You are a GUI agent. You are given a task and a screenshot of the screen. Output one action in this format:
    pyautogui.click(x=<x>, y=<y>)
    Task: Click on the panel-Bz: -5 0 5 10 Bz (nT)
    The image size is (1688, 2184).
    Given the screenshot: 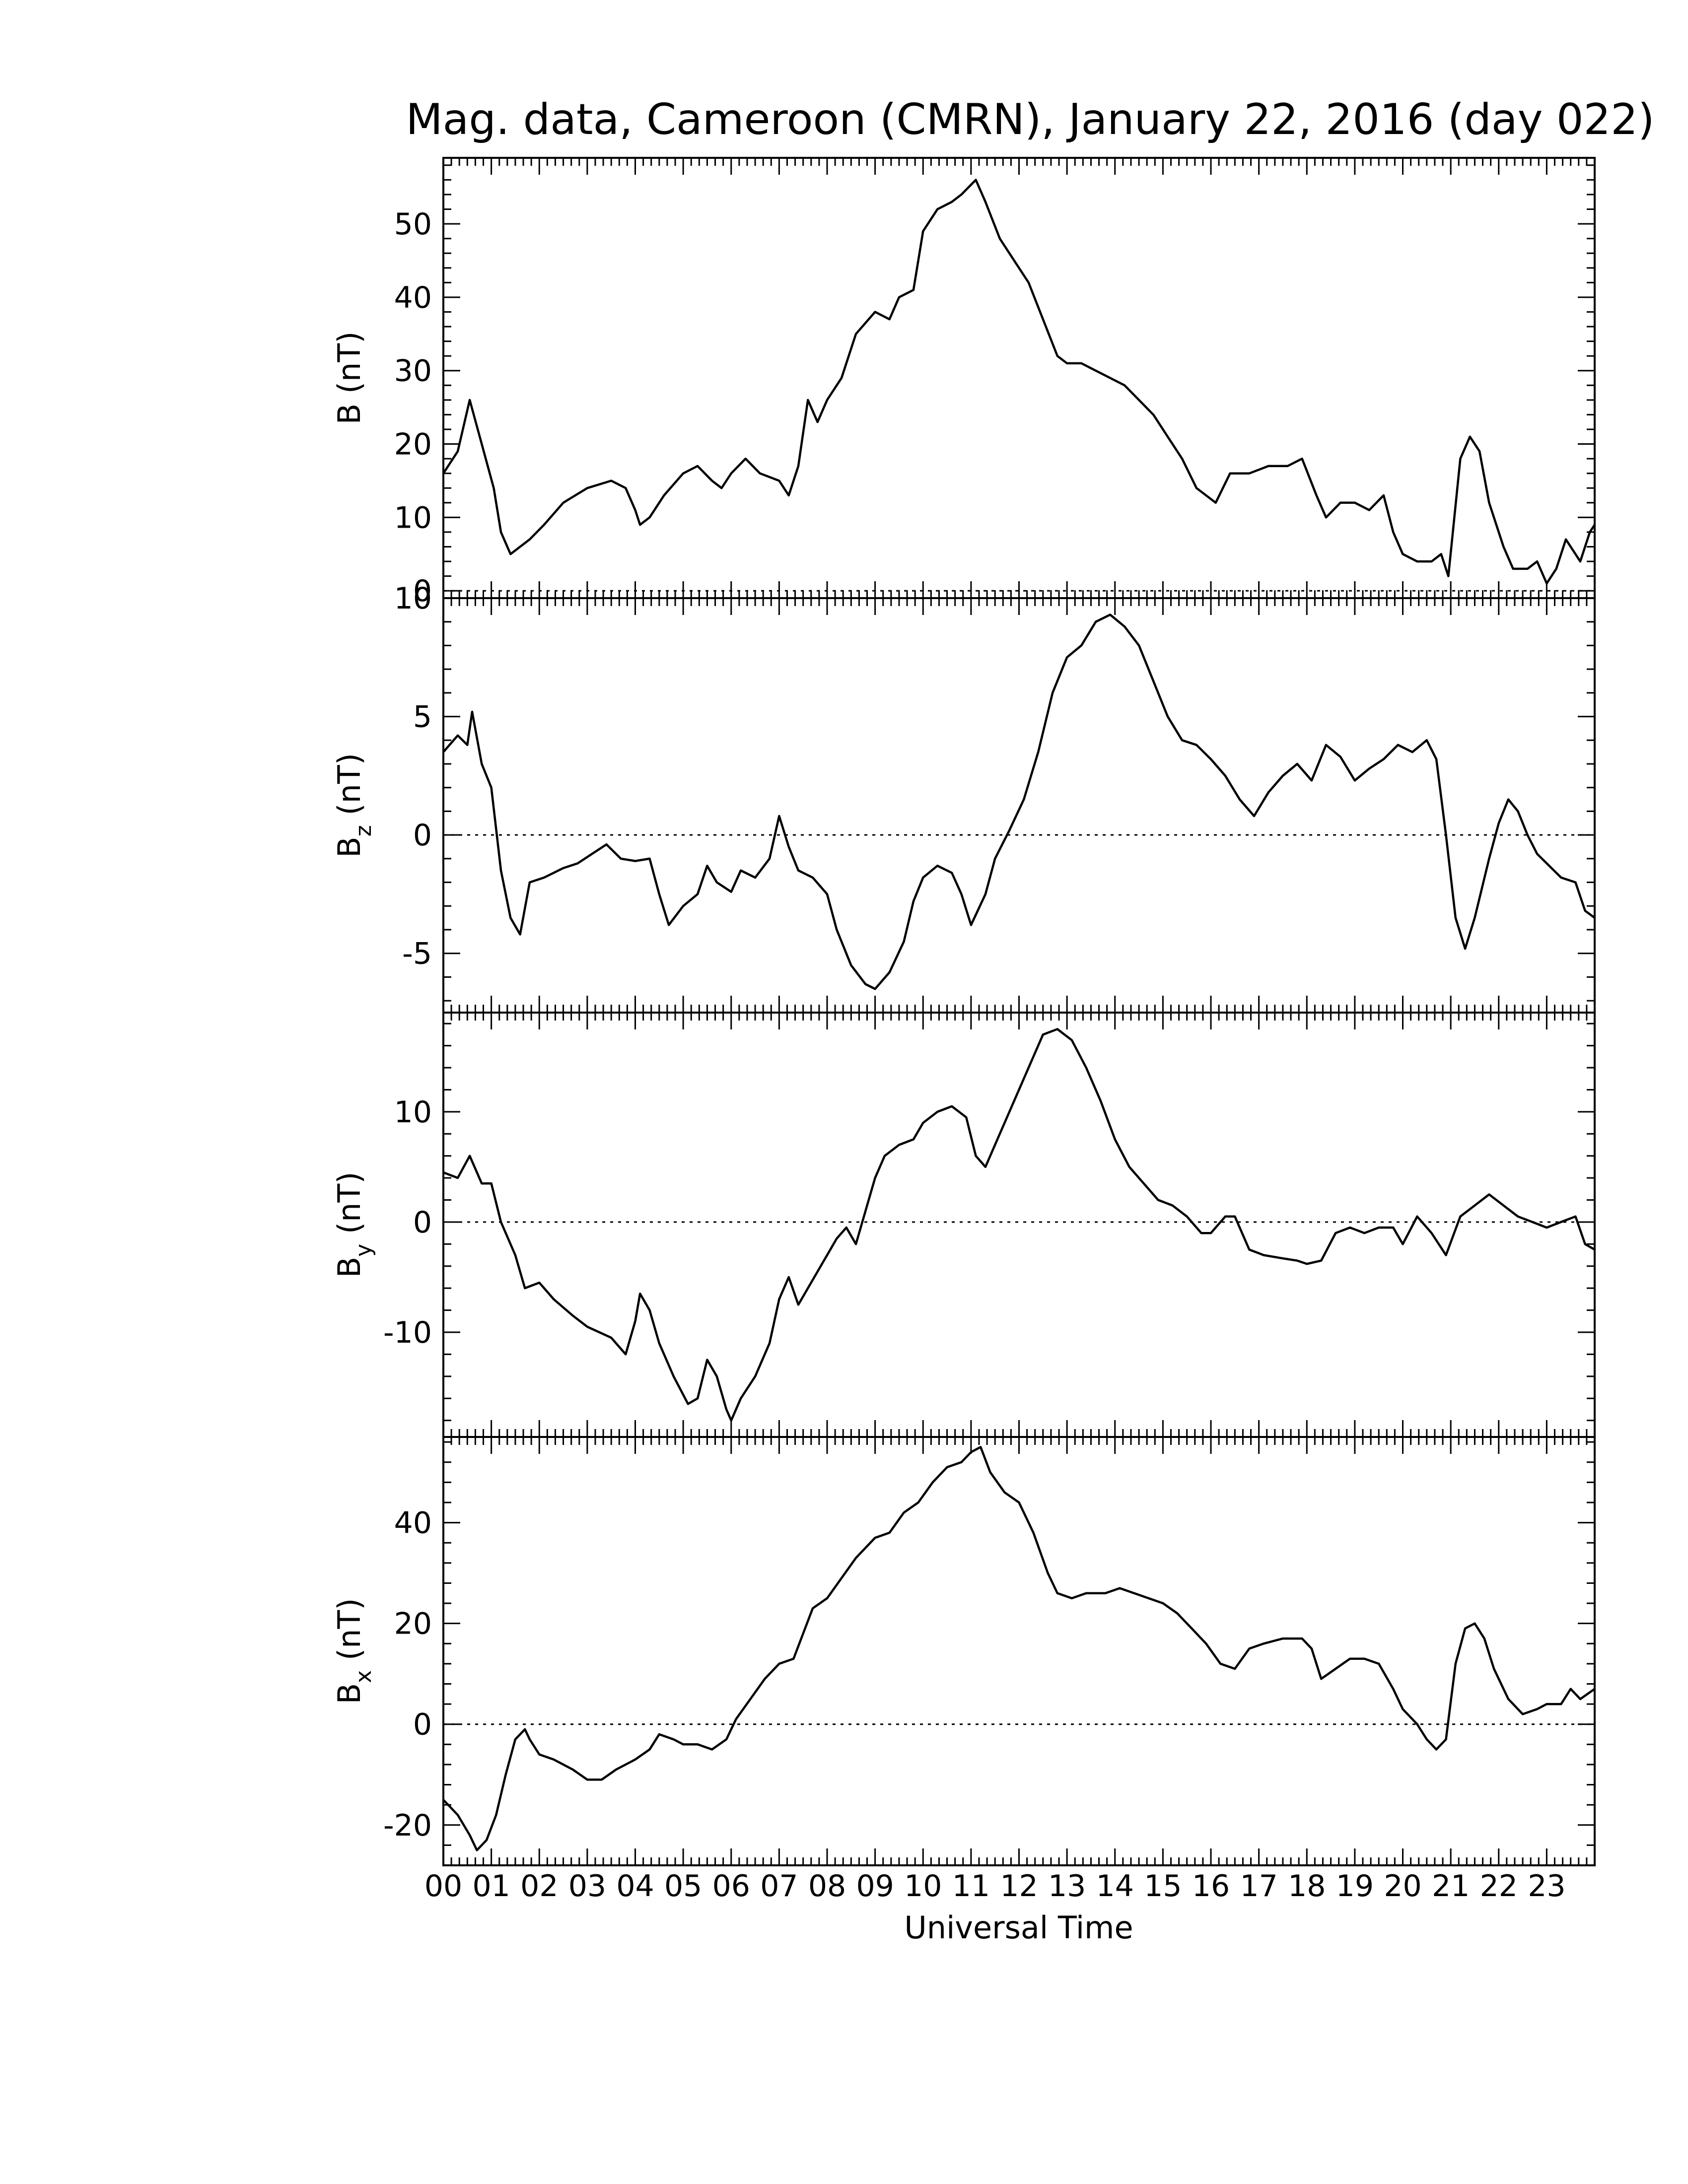 What is the action you would take?
    pyautogui.click(x=963, y=797)
    